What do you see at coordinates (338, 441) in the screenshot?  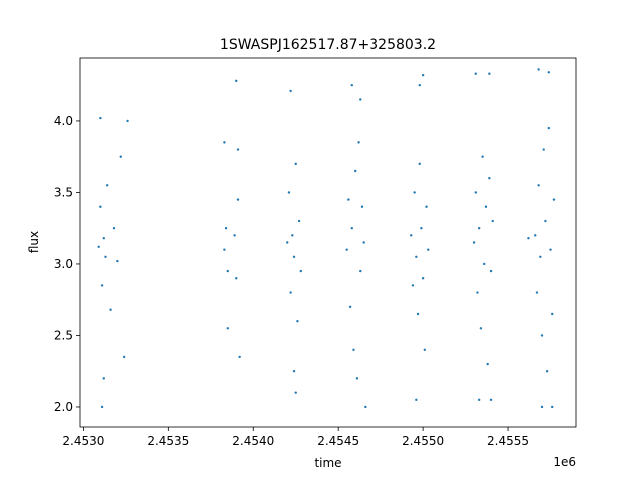 I see `x-tick-label: 2.4545` at bounding box center [338, 441].